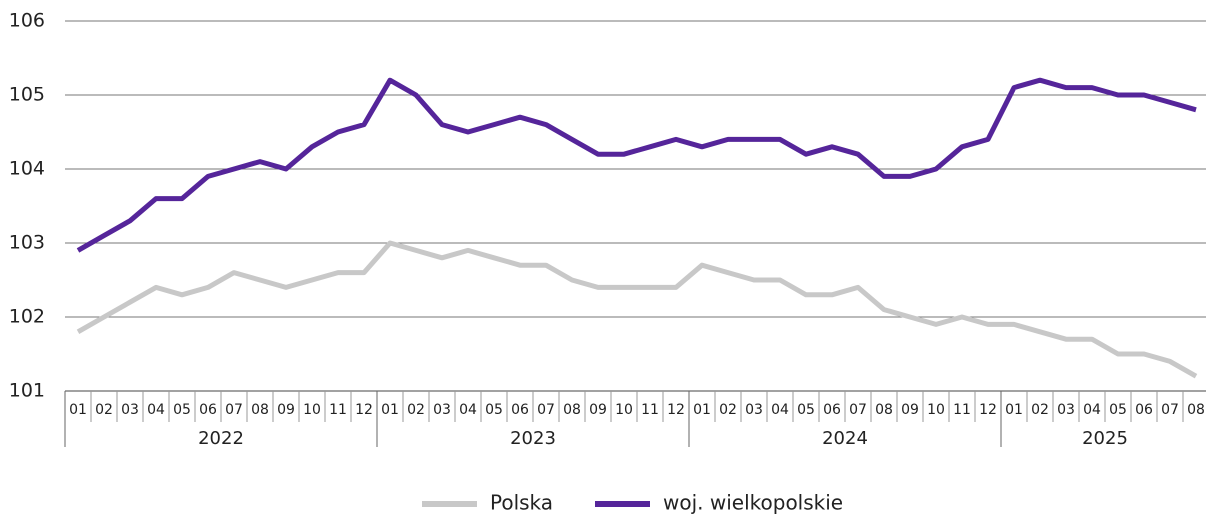  I want to click on y-tick-label: 103, so click(27, 243).